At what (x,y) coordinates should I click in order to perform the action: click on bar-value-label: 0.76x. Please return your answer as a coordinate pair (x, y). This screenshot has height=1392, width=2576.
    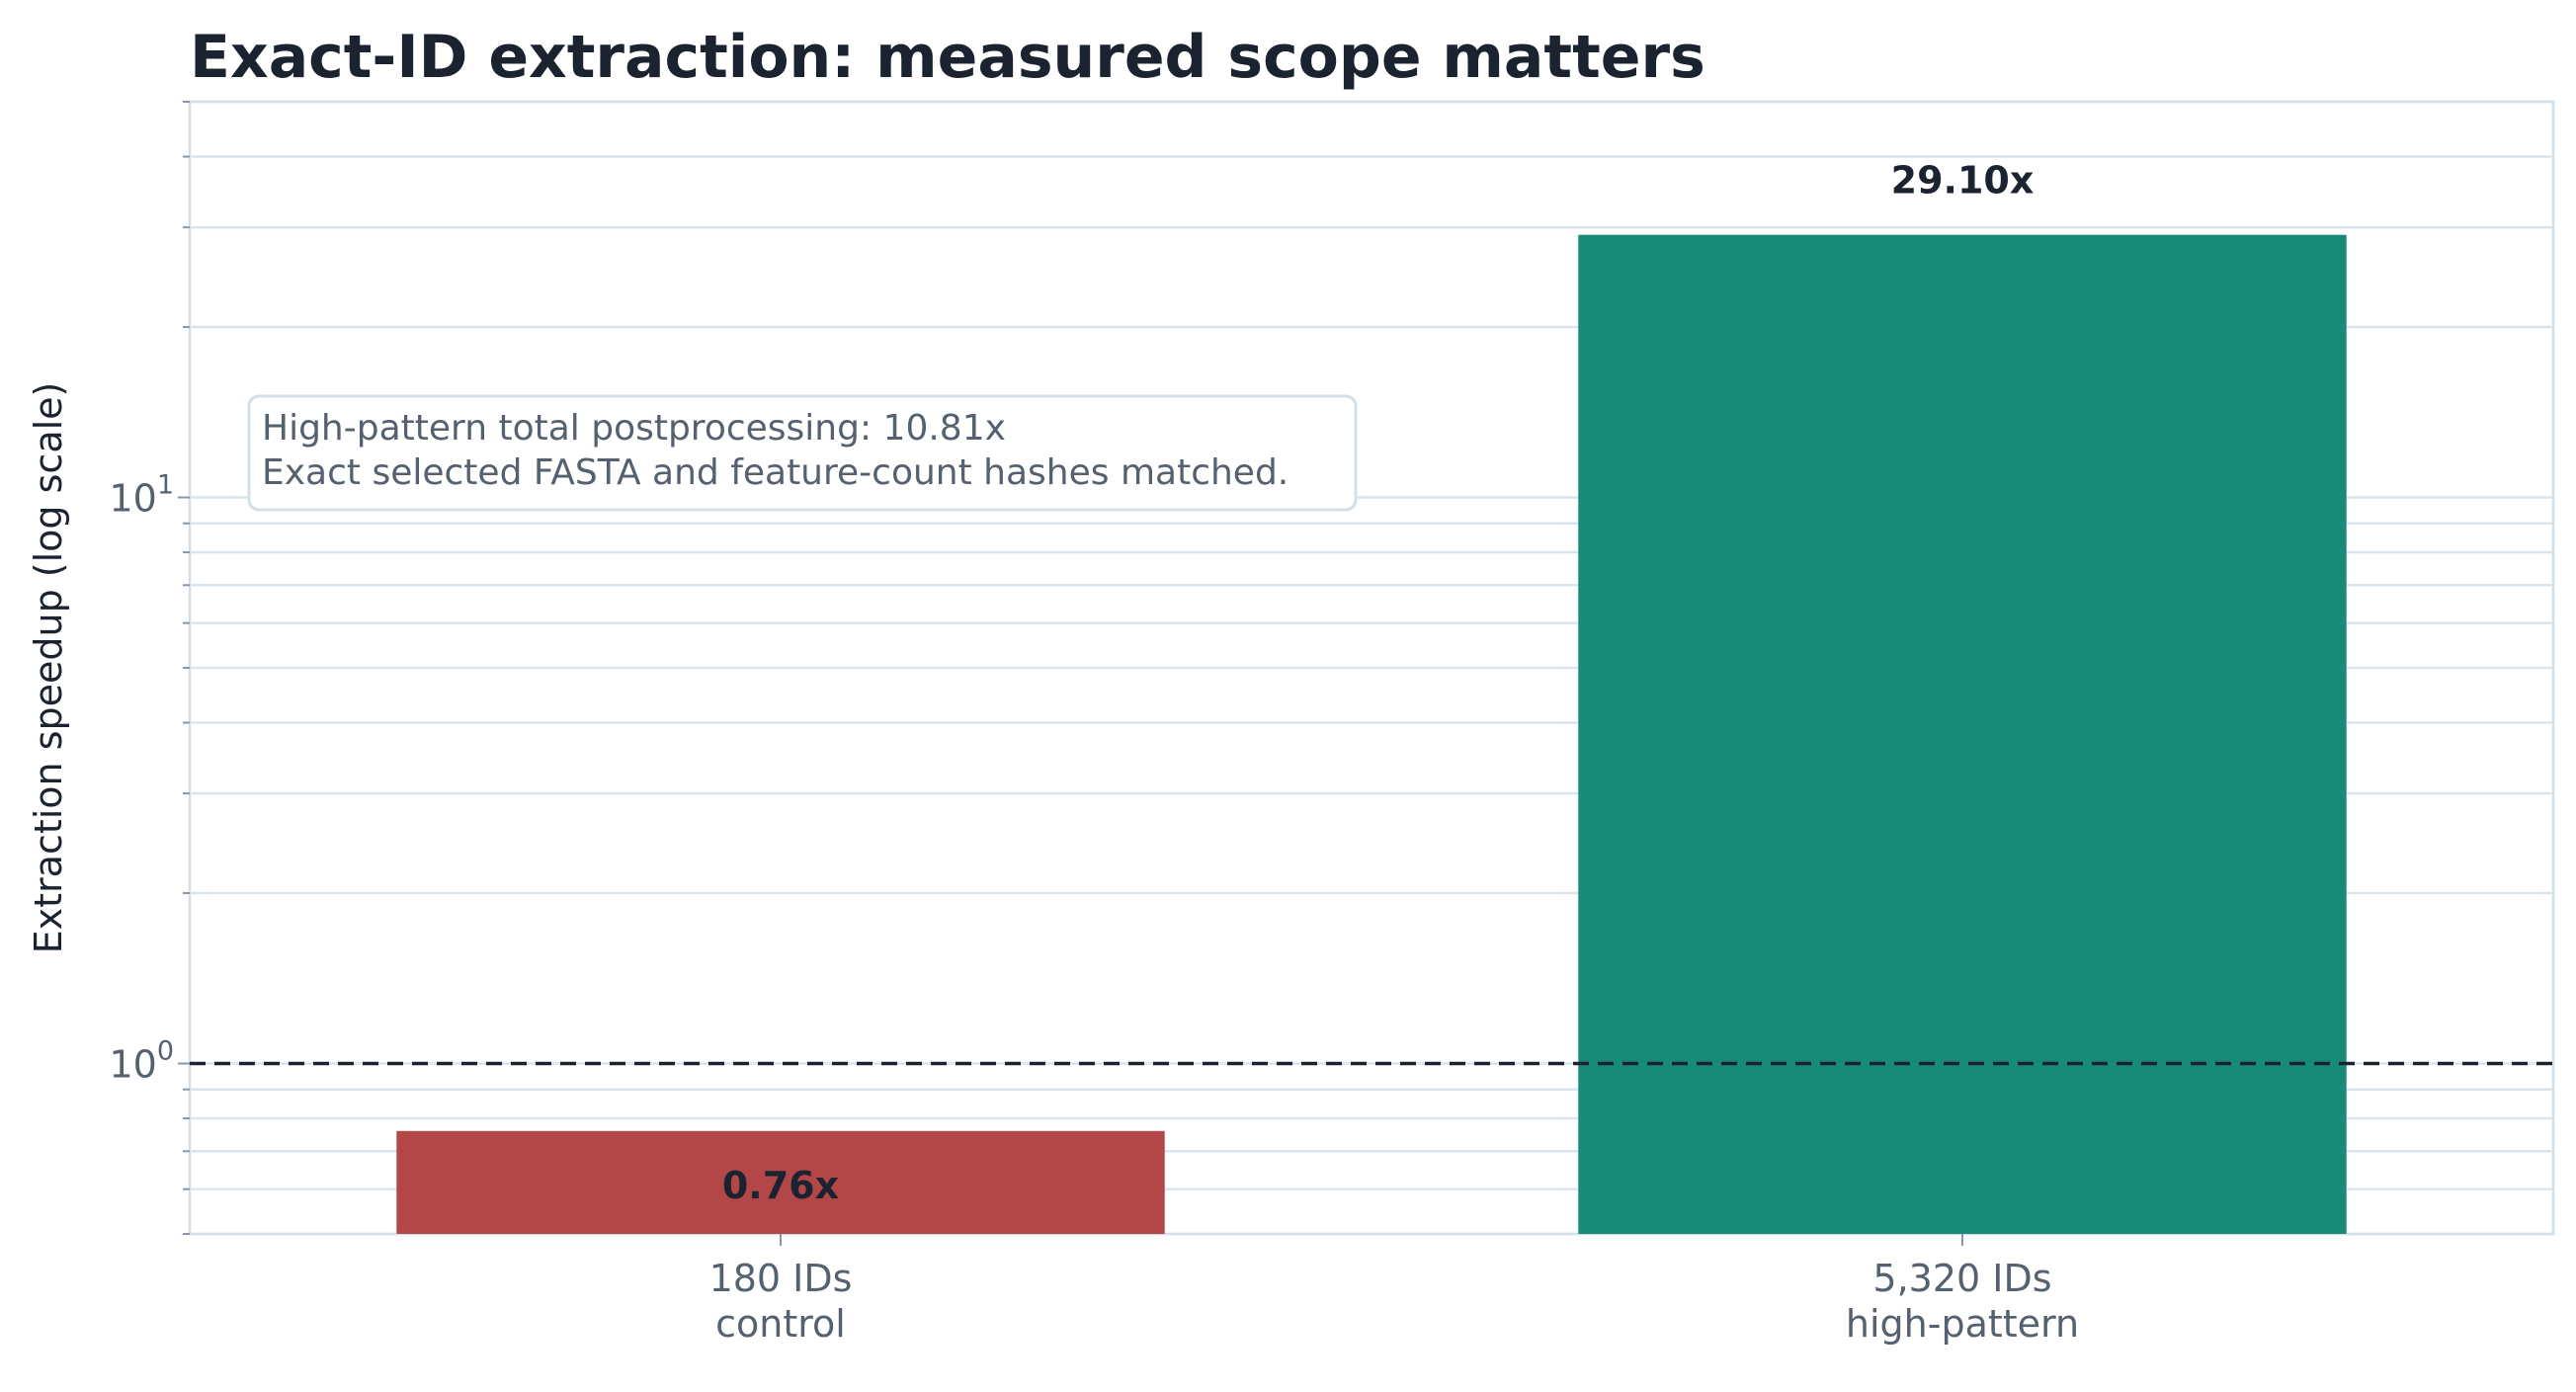
    Looking at the image, I should click on (780, 1185).